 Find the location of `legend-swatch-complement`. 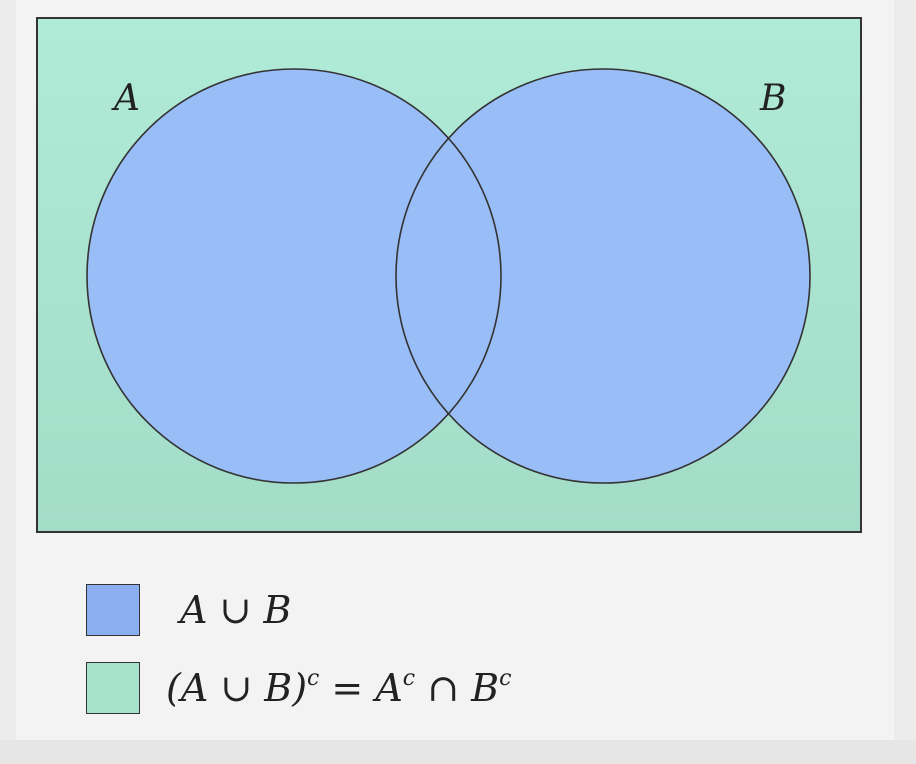

legend-swatch-complement is located at coordinates (113, 688).